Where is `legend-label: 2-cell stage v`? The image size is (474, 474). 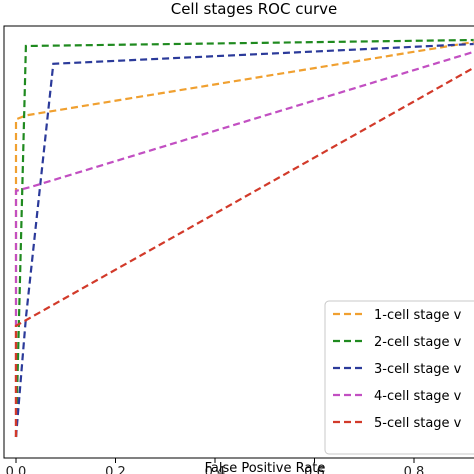 legend-label: 2-cell stage v is located at coordinates (418, 342).